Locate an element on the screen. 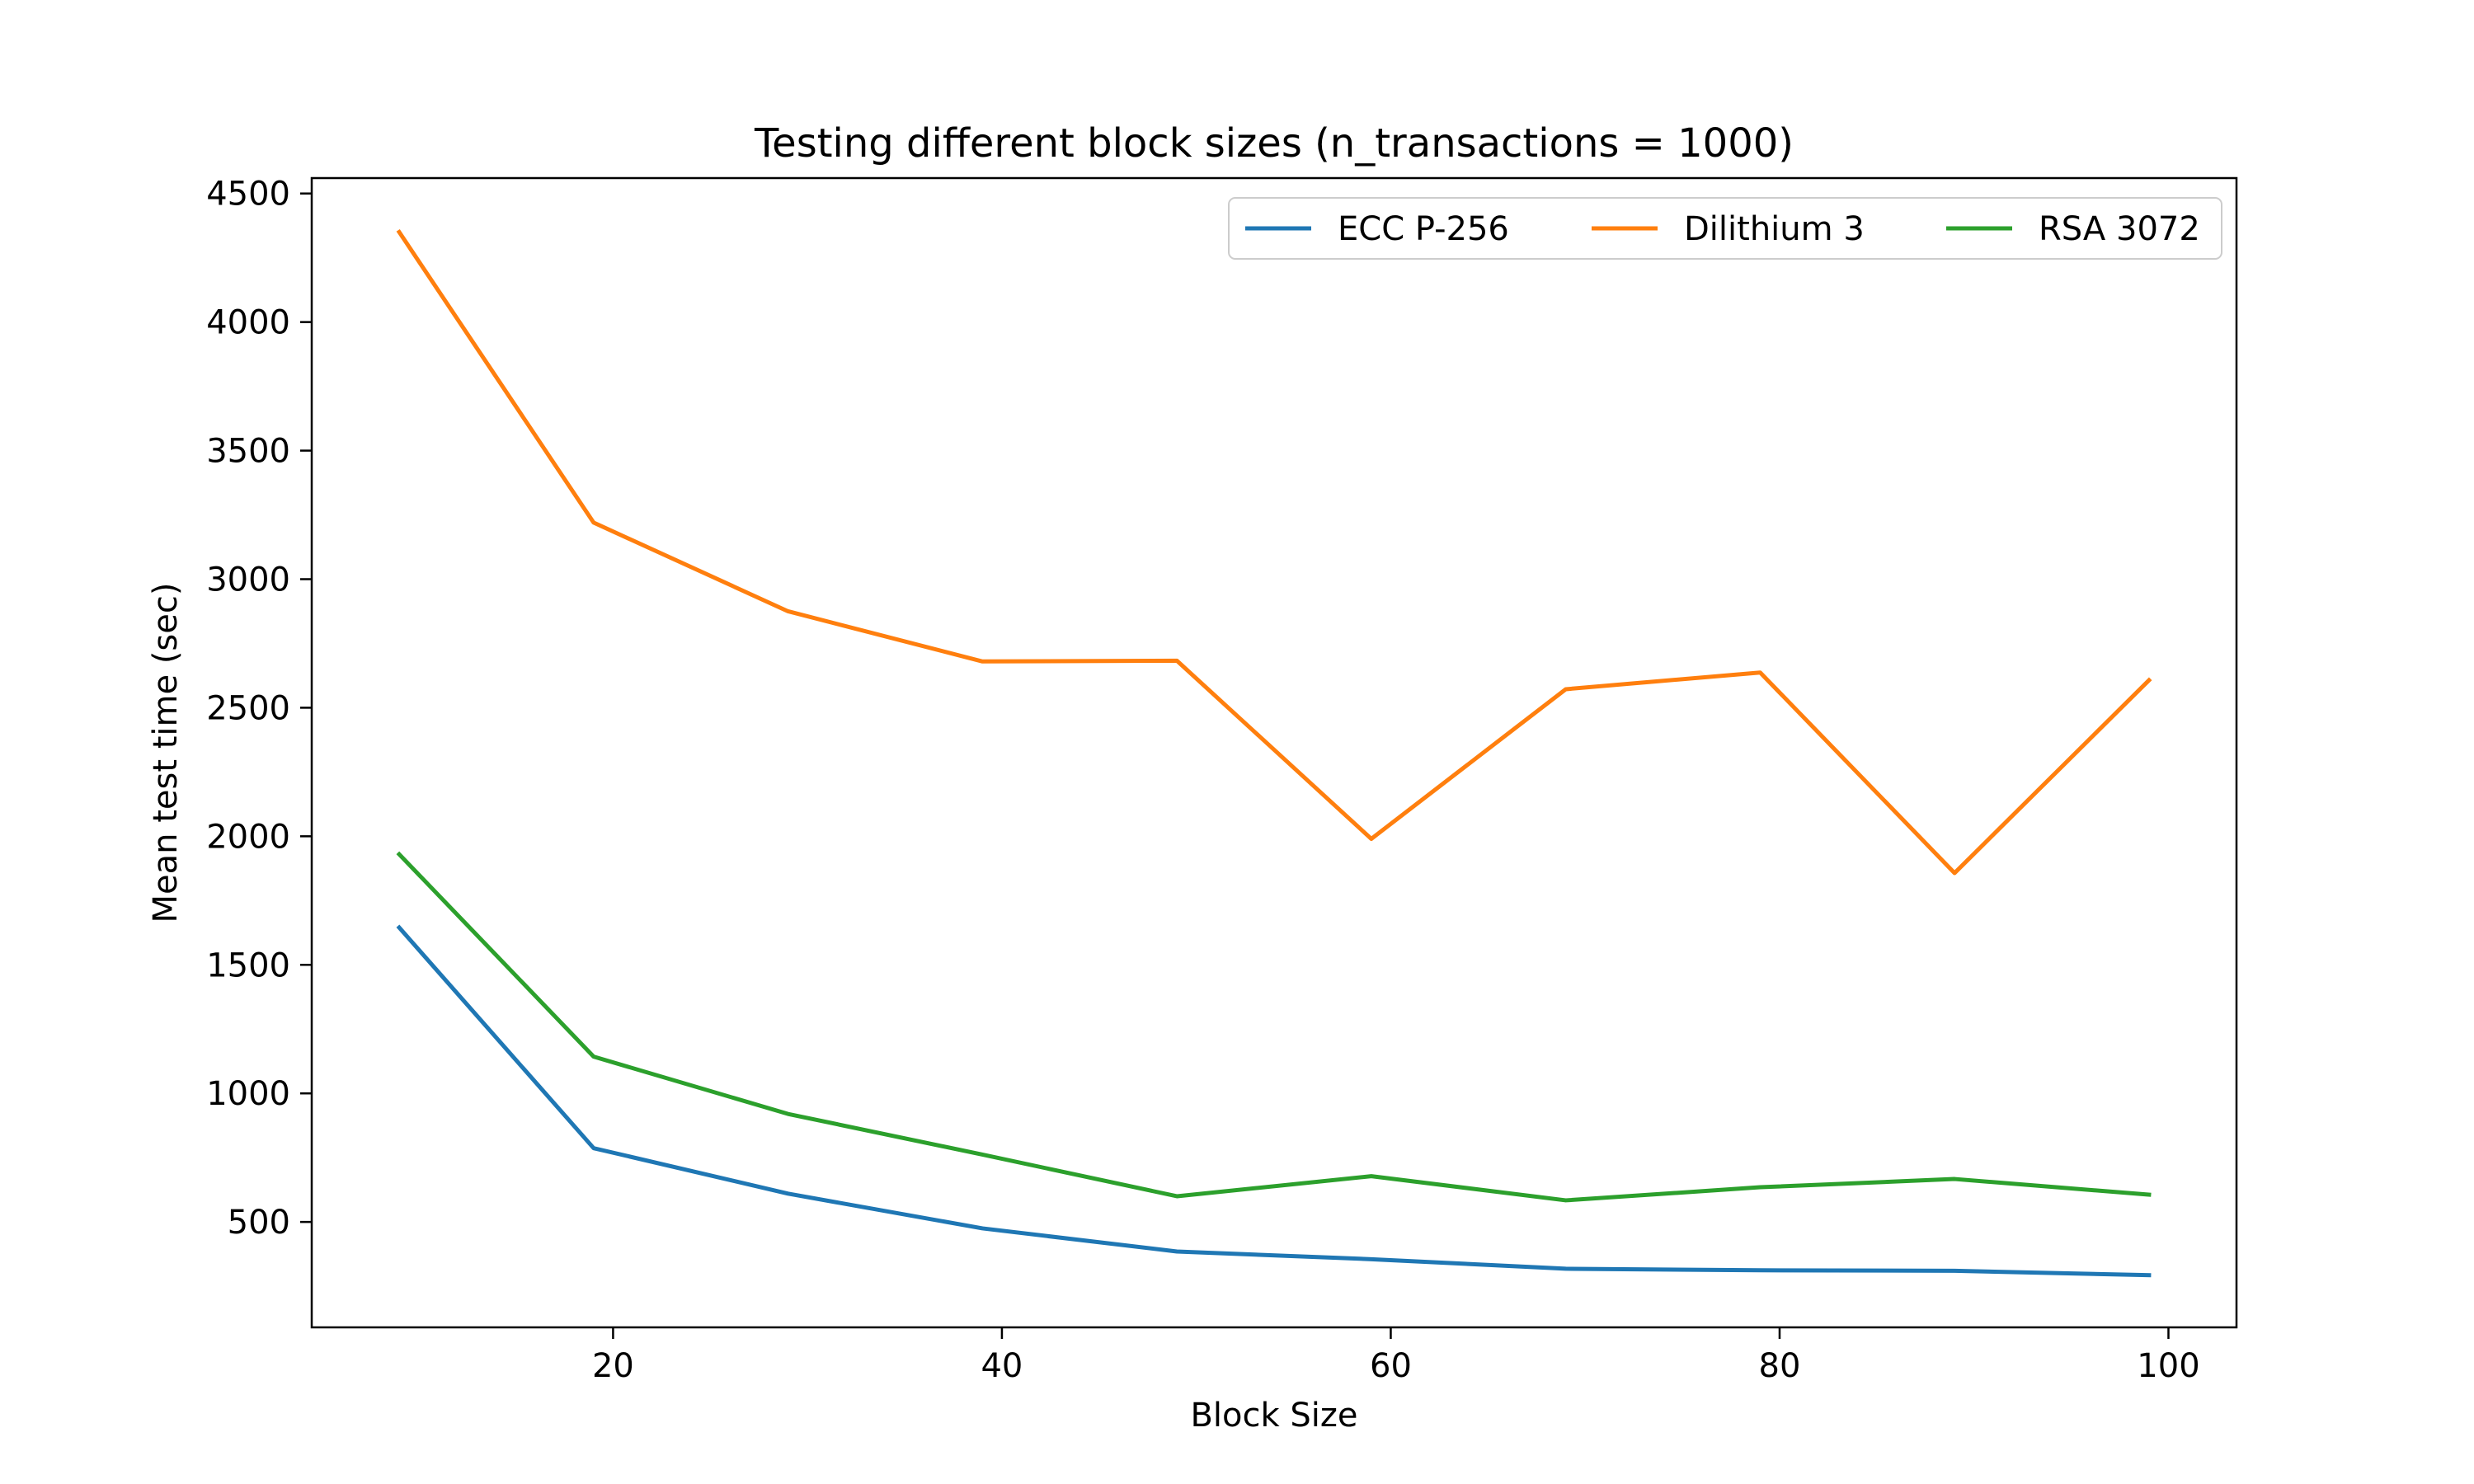 Image resolution: width=2474 pixels, height=1484 pixels. x-tick-label: 20 is located at coordinates (613, 1366).